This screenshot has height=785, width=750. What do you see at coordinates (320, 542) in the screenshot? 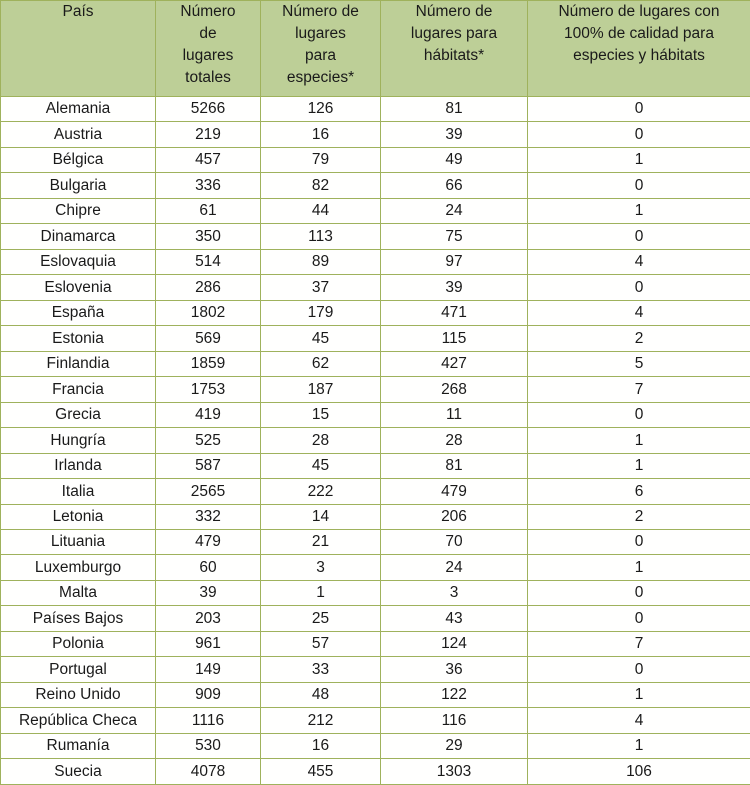
I see `species-sites-cell: 21` at bounding box center [320, 542].